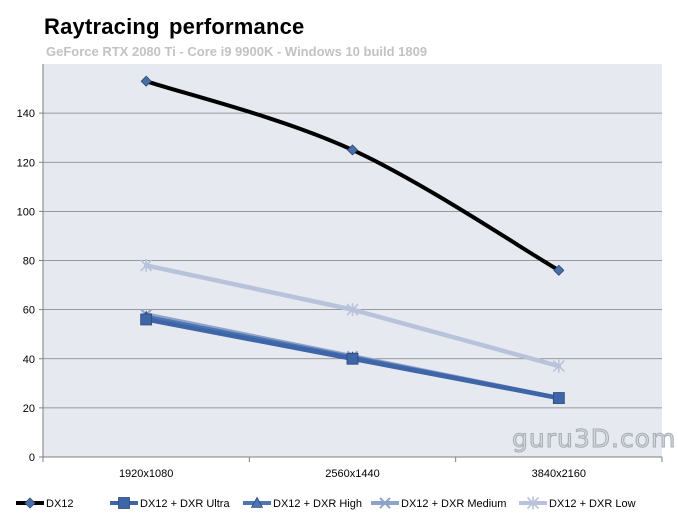 The height and width of the screenshot is (524, 678). Describe the element at coordinates (29, 409) in the screenshot. I see `y-tick-label: 20` at that location.